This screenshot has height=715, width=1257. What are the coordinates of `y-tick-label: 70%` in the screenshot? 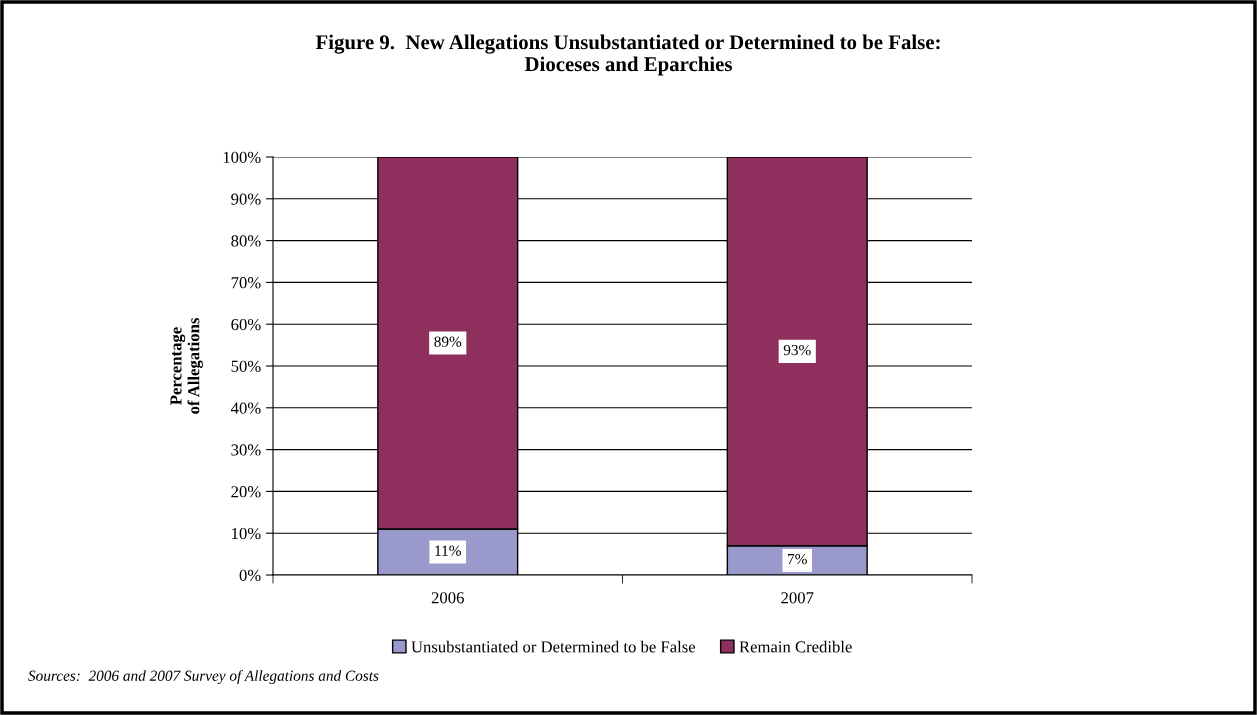 It's located at (246, 283).